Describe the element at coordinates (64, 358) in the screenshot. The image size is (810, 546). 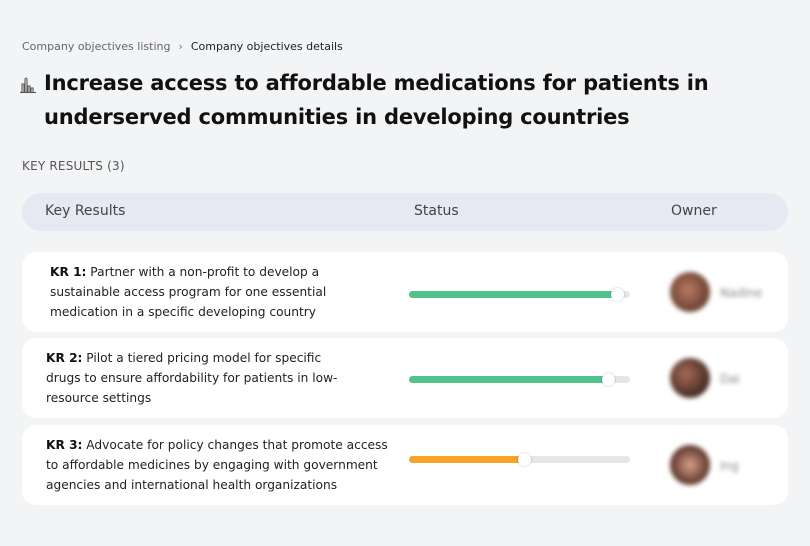
I see `kr-id: KR 2:` at that location.